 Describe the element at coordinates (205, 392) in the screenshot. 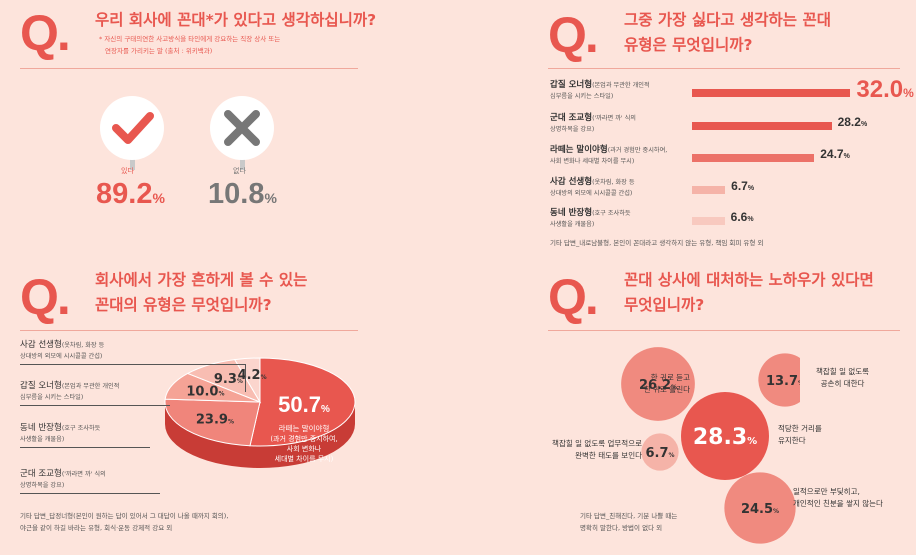

I see `q3-slice-label: 10.0%` at that location.